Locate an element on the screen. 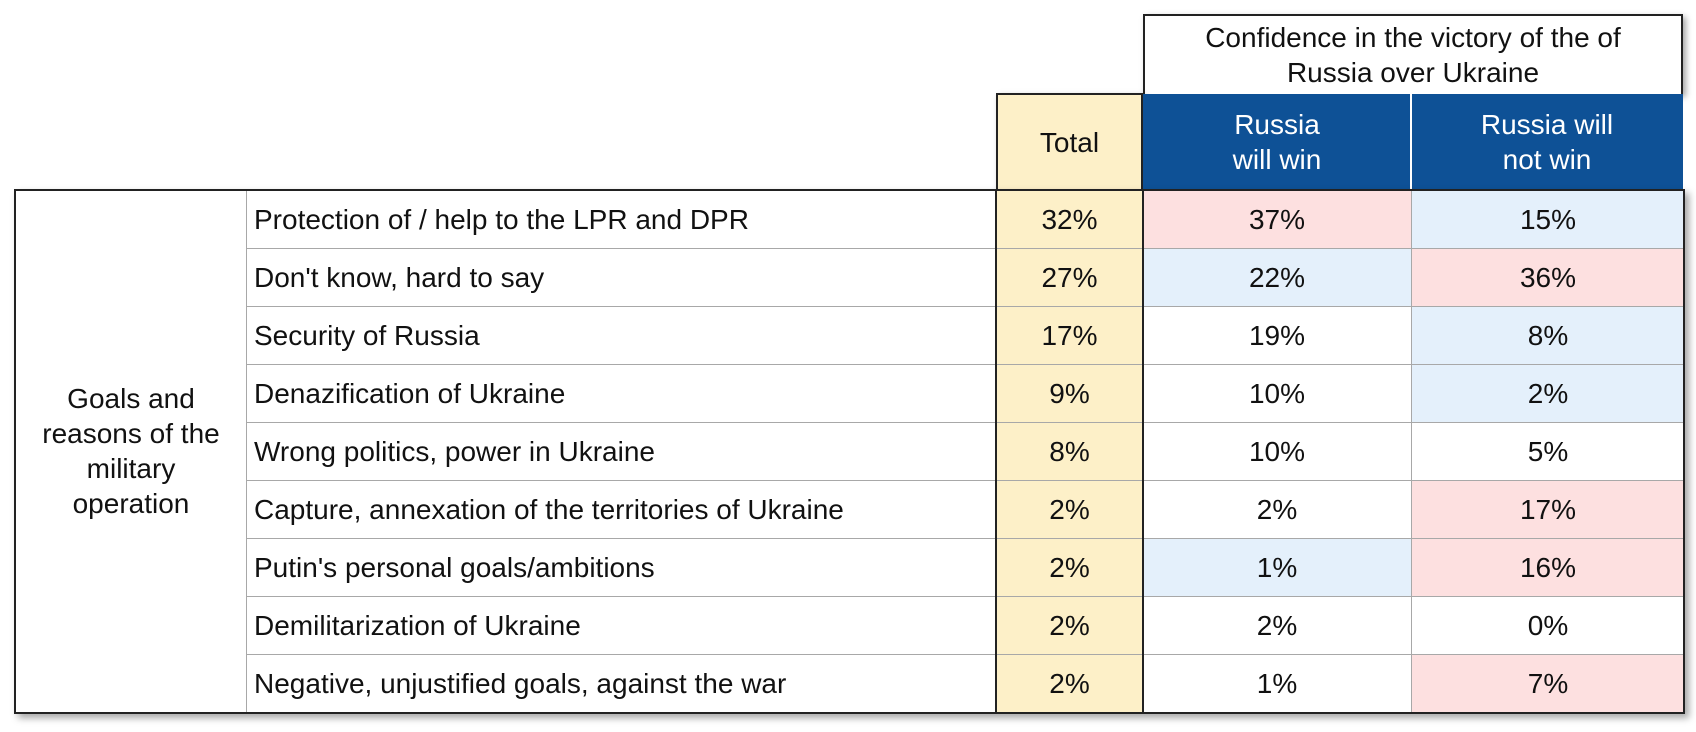 The width and height of the screenshot is (1696, 732). column-header-russia-will-not-win: Russia will not win is located at coordinates (1547, 142).